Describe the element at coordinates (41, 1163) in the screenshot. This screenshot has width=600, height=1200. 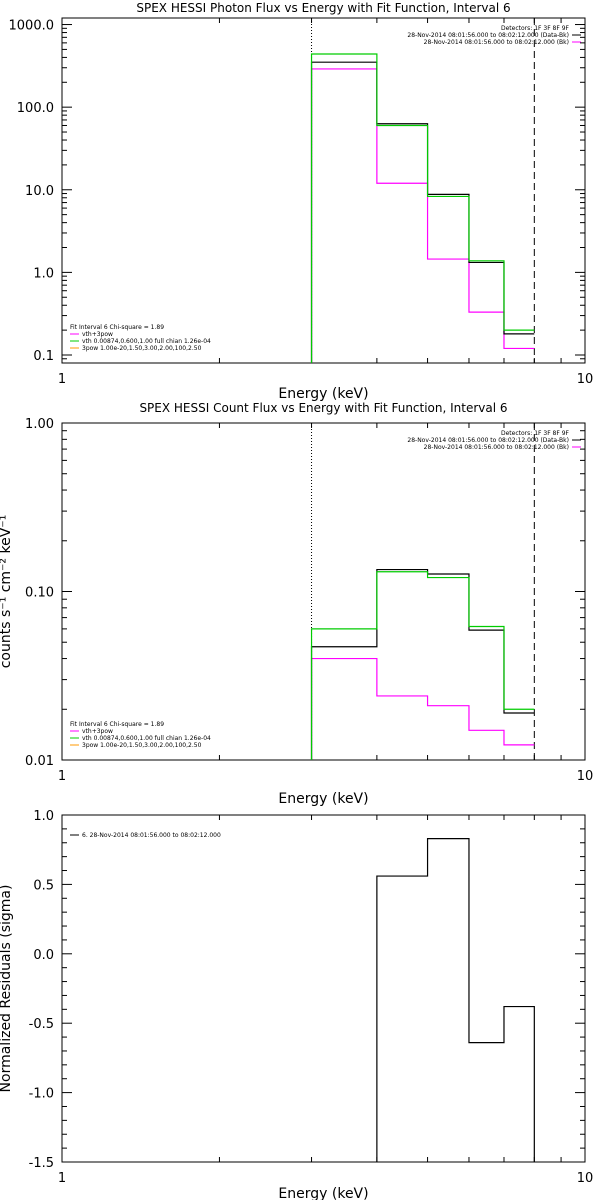
I see `y-tick-label: -1.5` at that location.